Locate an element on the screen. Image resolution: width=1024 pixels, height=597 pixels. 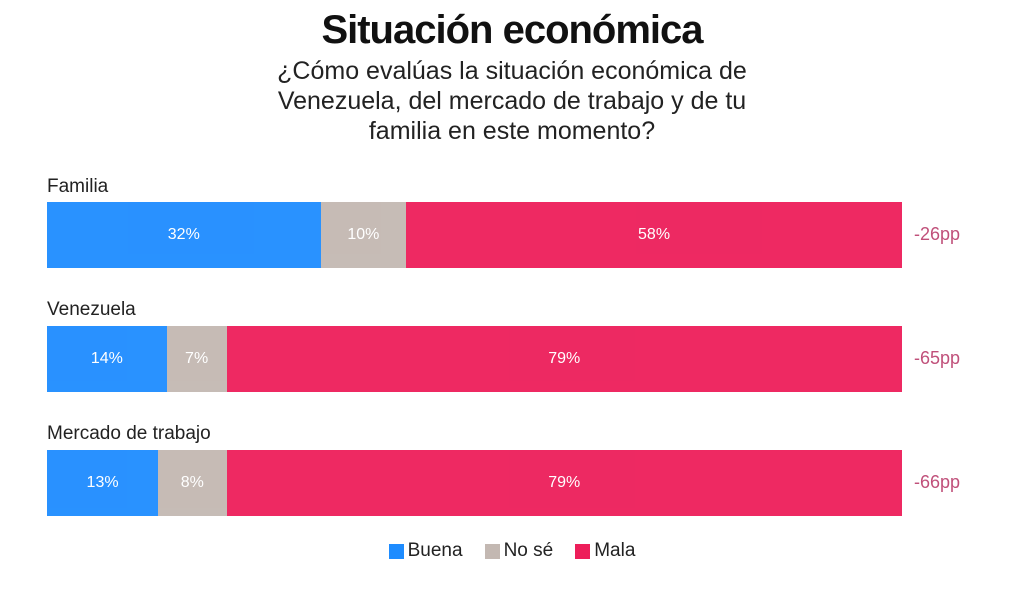
bar-segment-no-se: 8% is located at coordinates (192, 483).